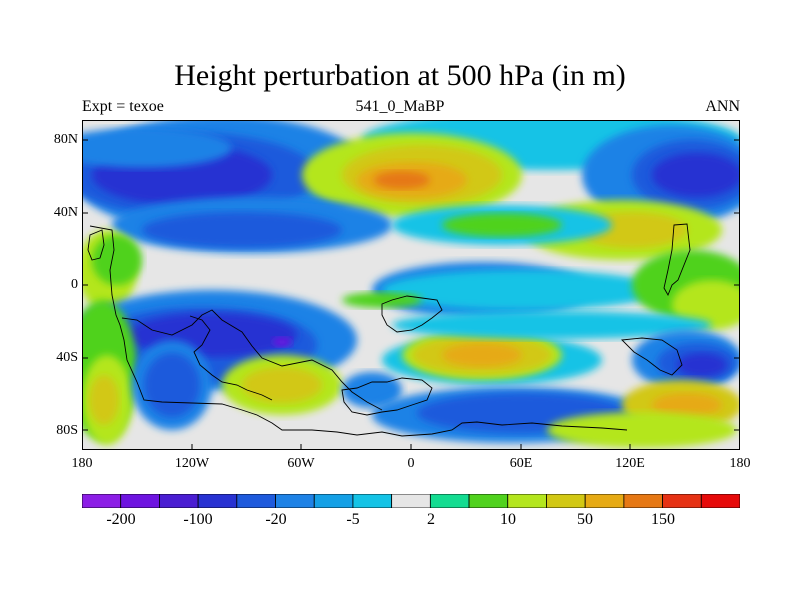 This screenshot has height=600, width=800. I want to click on lon-label-180w: 180, so click(82, 463).